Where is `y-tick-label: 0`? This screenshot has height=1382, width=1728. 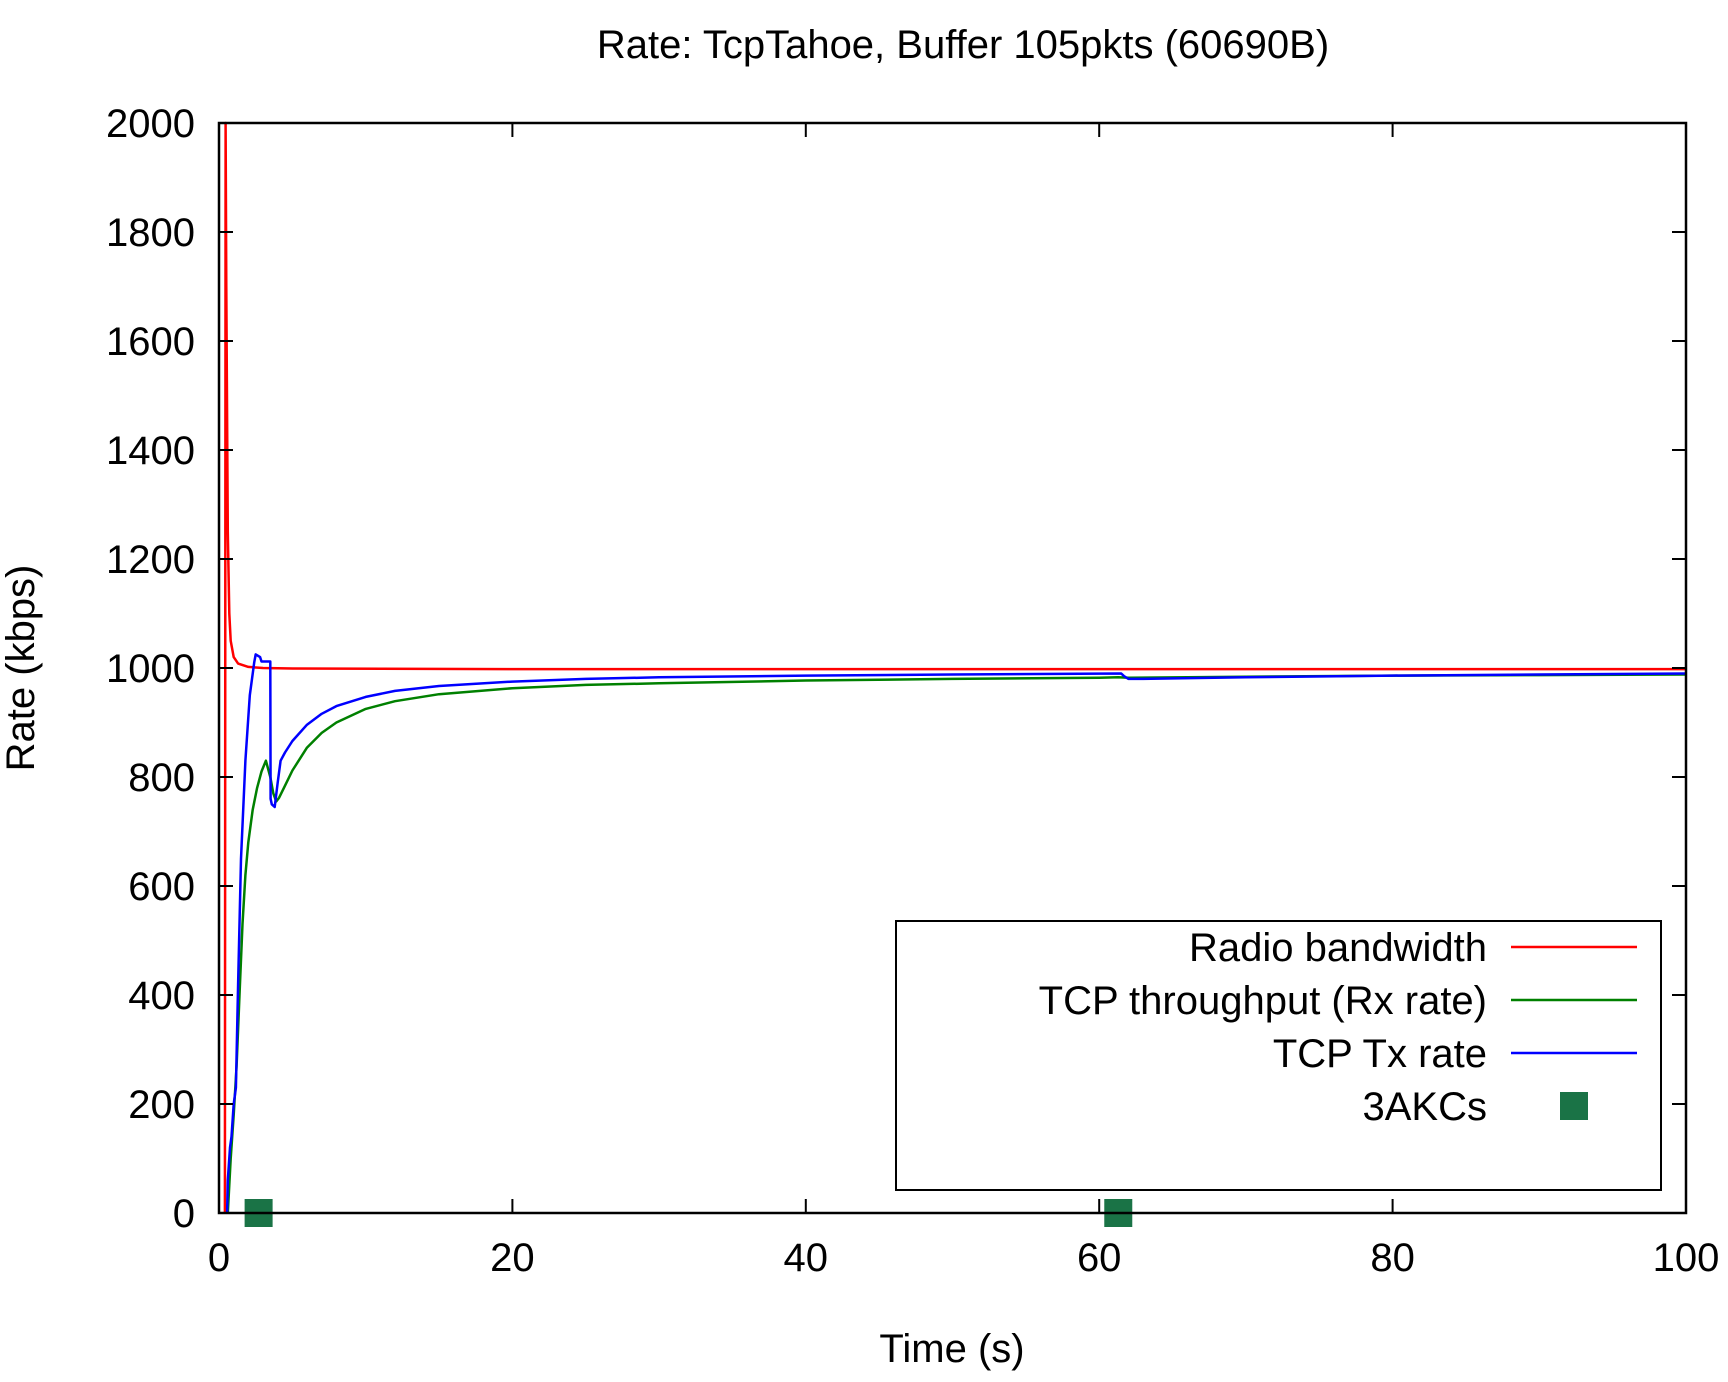 y-tick-label: 0 is located at coordinates (184, 1214).